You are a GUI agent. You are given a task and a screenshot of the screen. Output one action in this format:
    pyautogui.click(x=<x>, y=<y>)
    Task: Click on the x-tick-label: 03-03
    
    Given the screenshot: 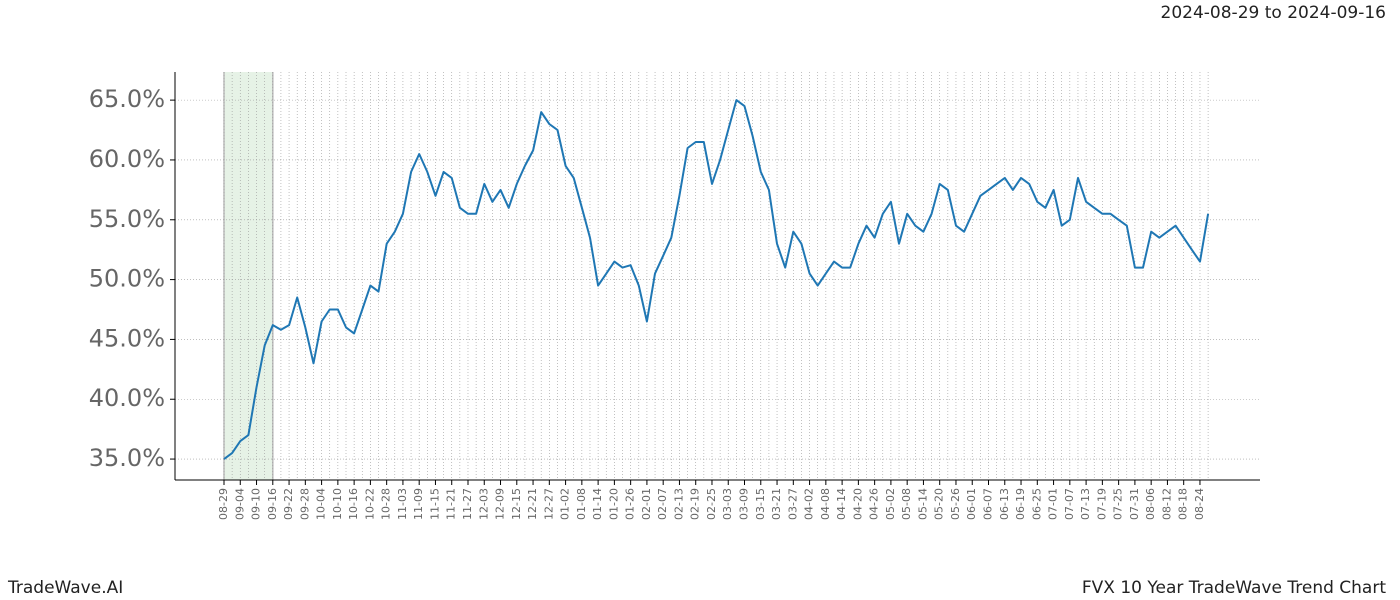 What is the action you would take?
    pyautogui.click(x=727, y=504)
    